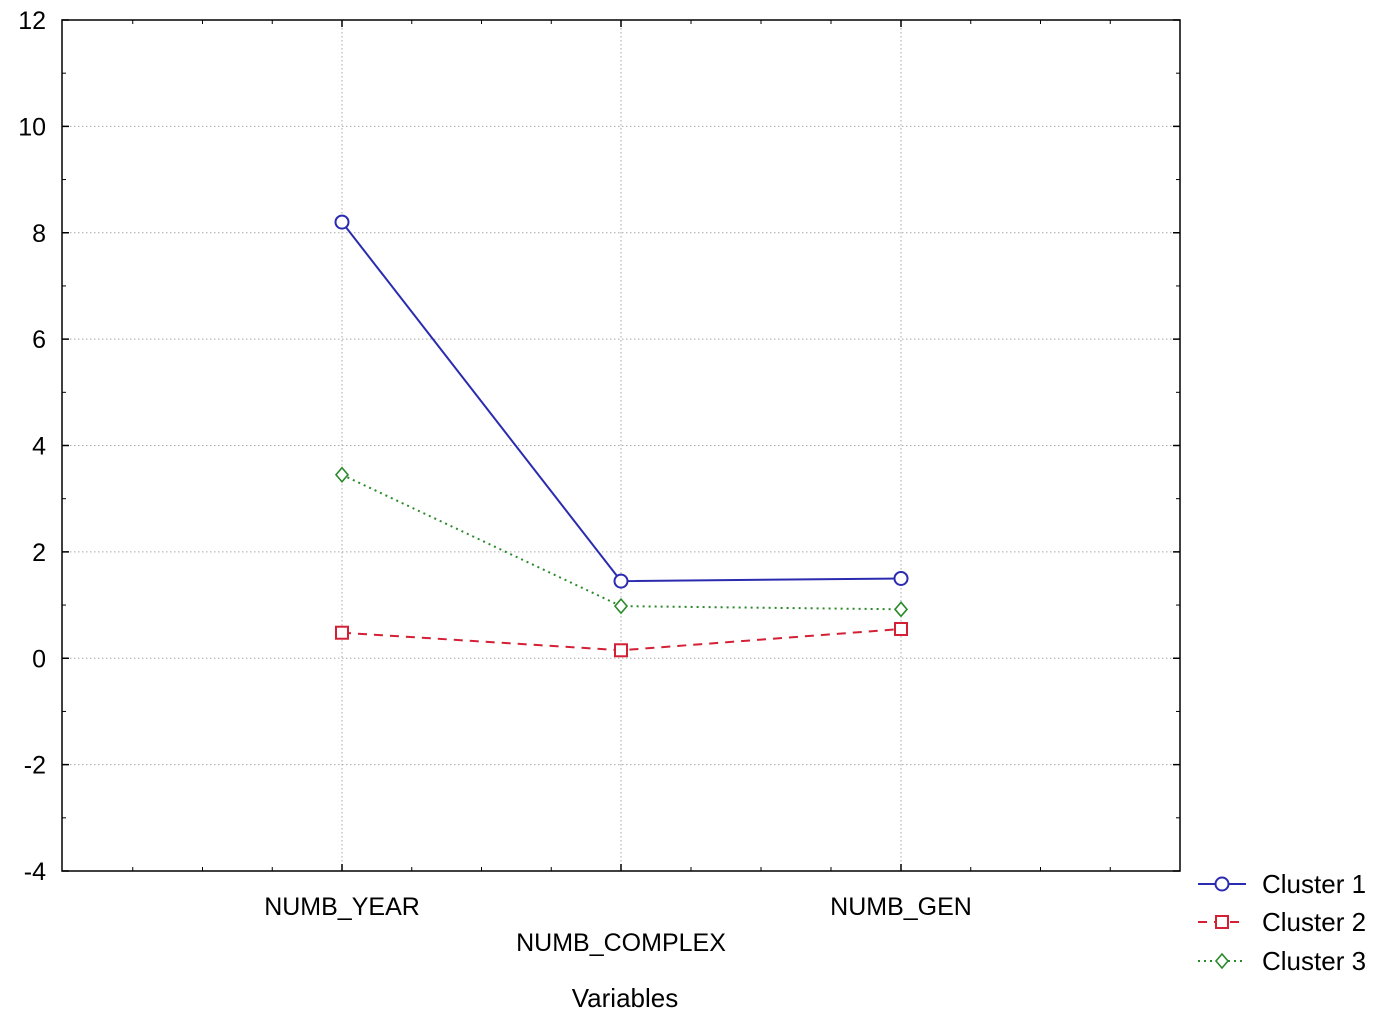  What do you see at coordinates (342, 907) in the screenshot?
I see `x-tick-label: NUMB_YEAR` at bounding box center [342, 907].